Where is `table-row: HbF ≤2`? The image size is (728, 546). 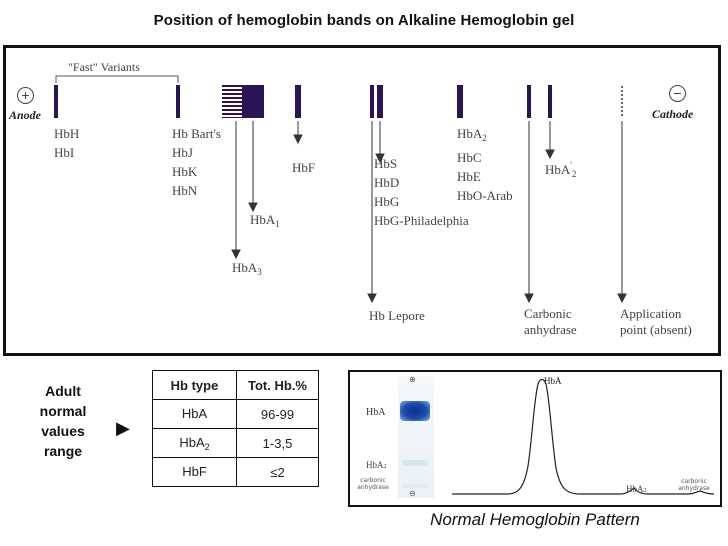 table-row: HbF ≤2 is located at coordinates (235, 472).